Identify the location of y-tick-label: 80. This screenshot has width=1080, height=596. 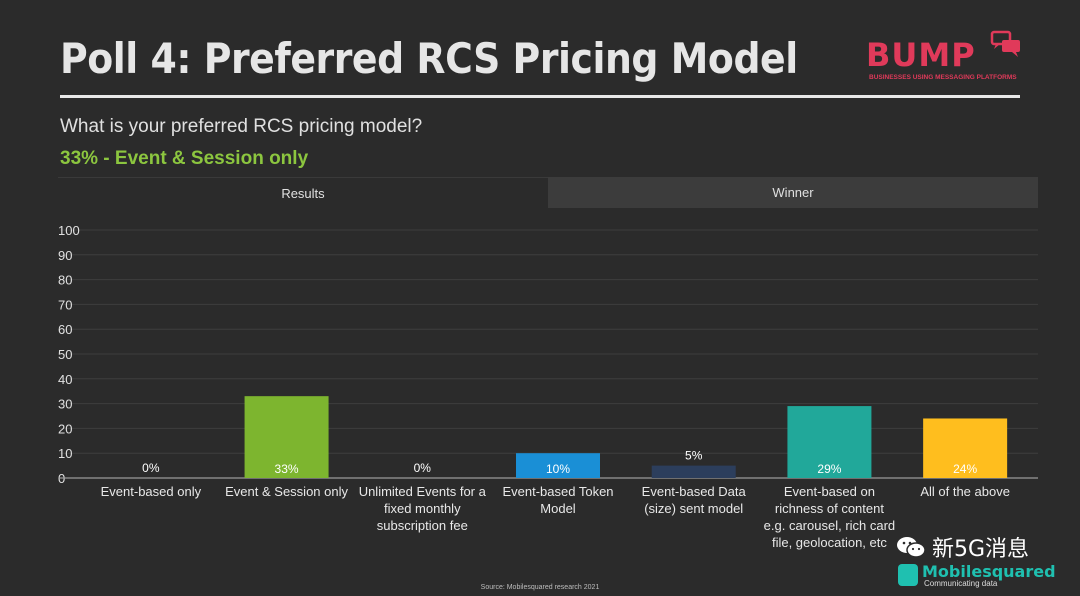
(65, 280).